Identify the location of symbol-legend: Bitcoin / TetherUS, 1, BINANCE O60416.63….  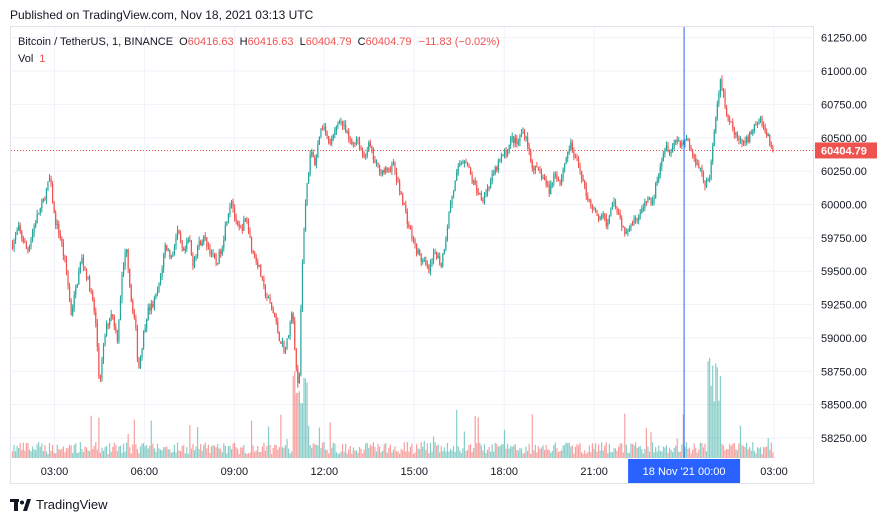
(259, 42).